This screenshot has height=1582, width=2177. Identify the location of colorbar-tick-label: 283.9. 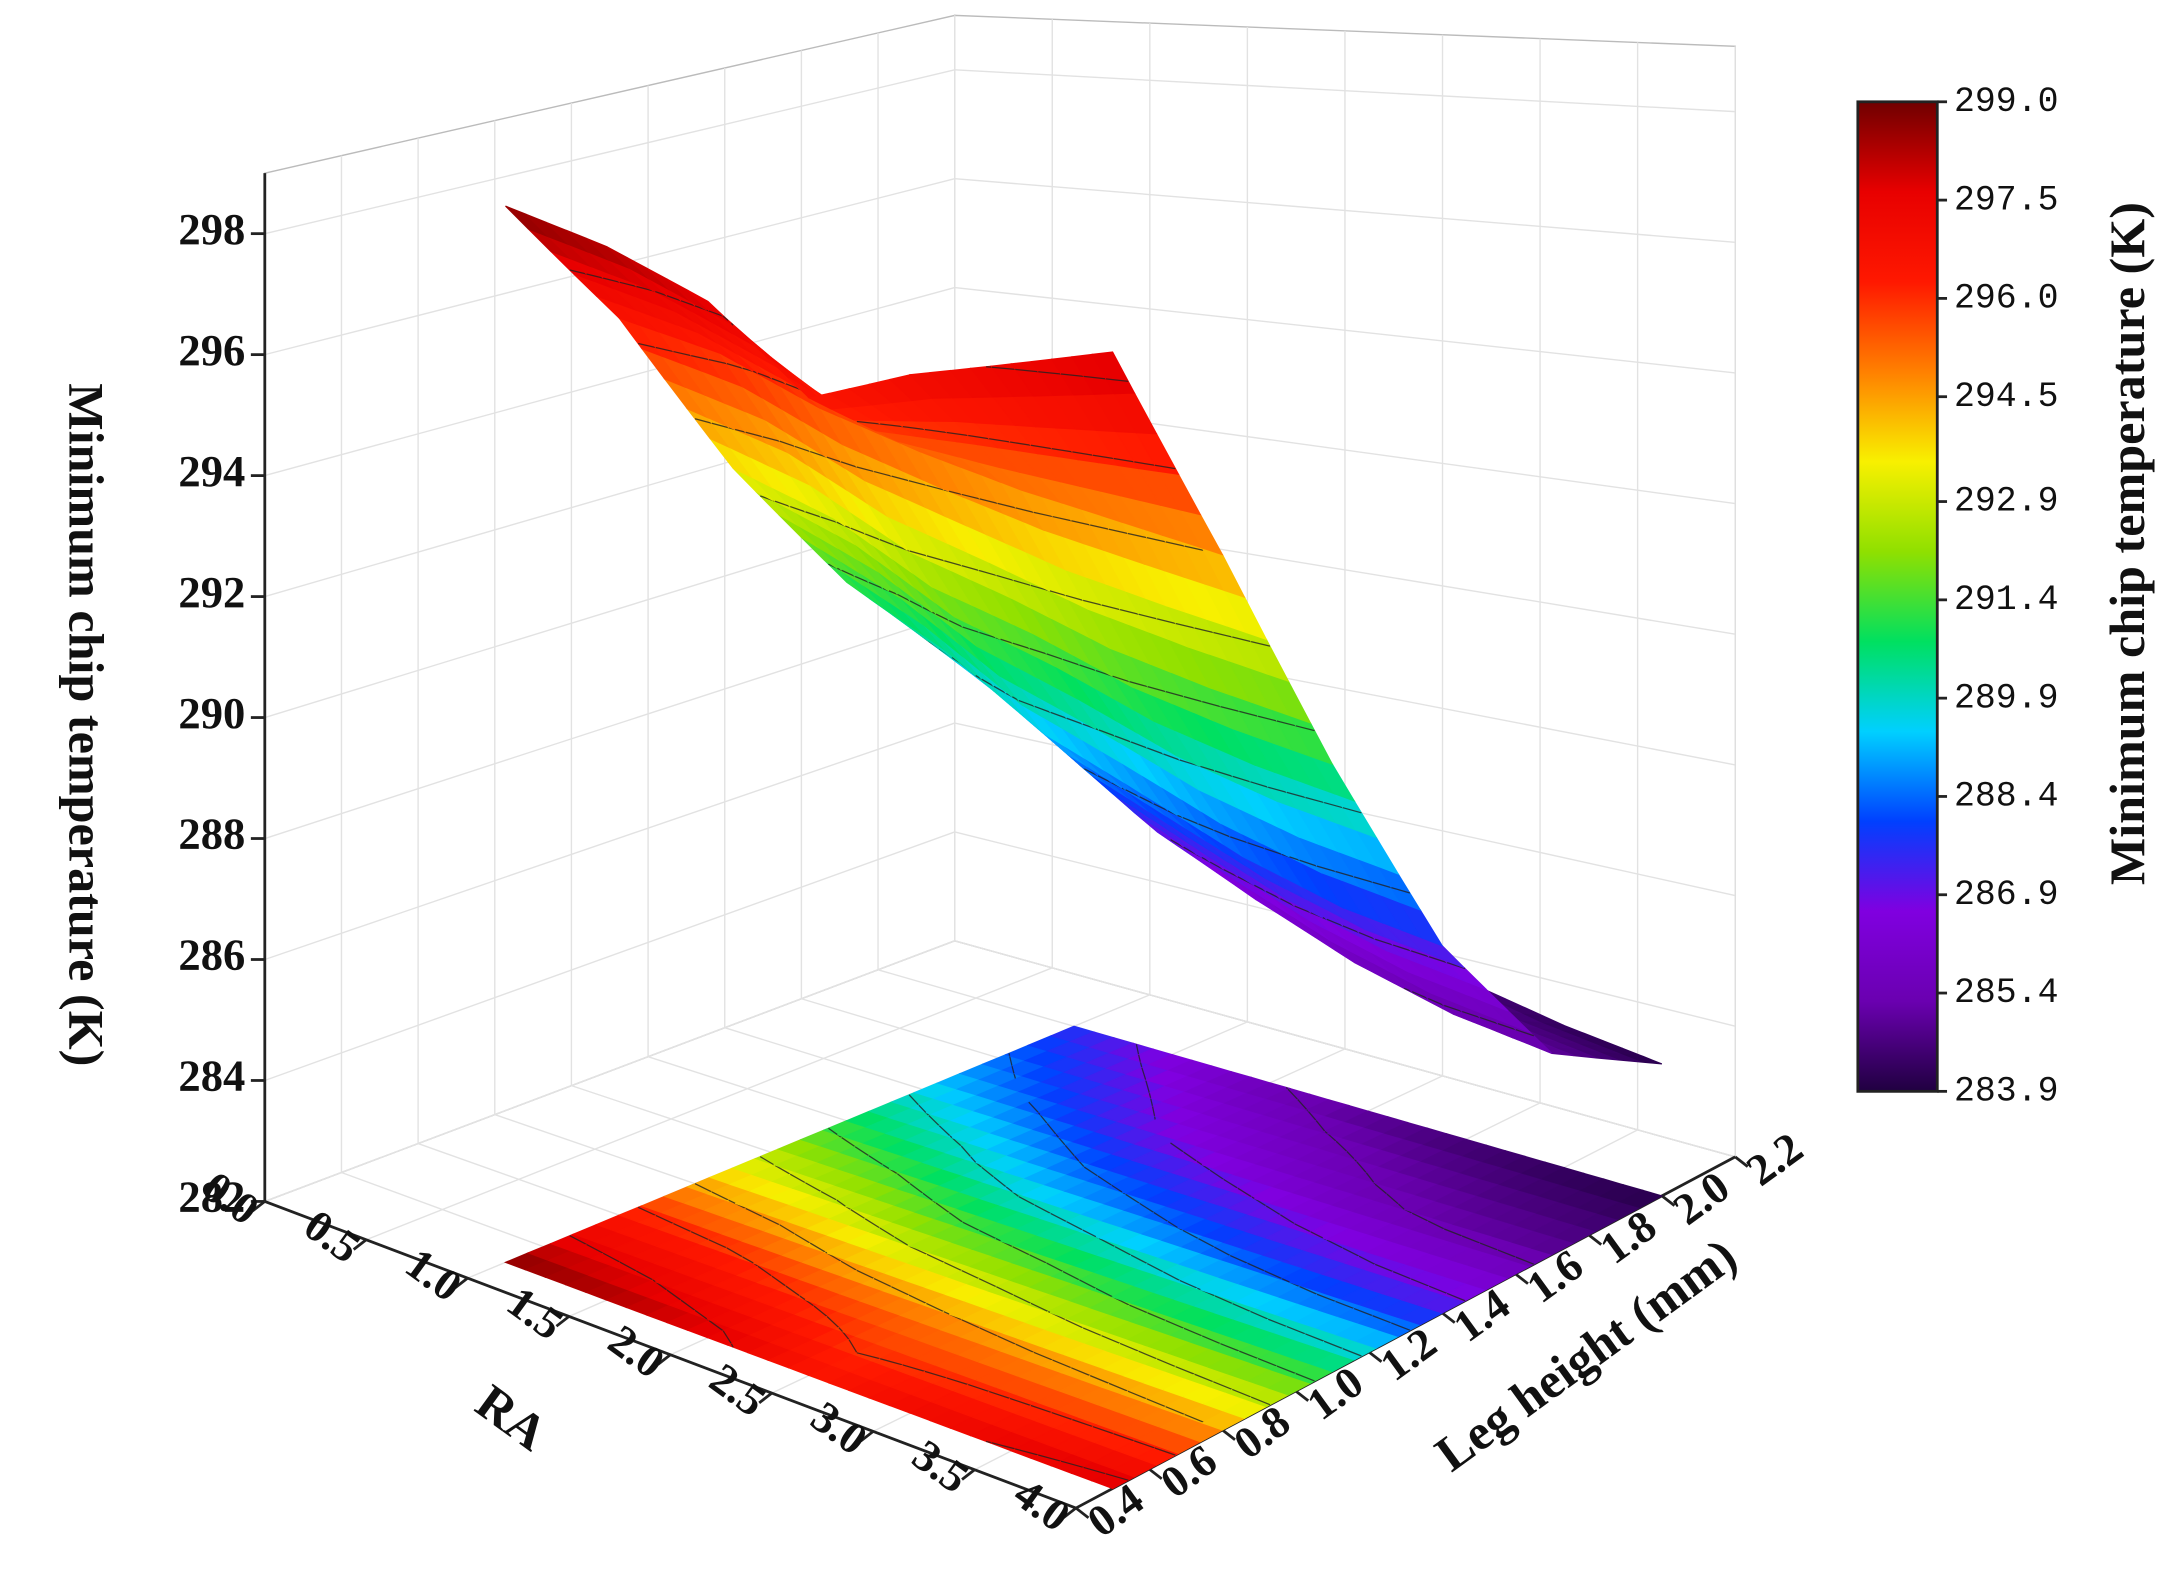
(2006, 1092).